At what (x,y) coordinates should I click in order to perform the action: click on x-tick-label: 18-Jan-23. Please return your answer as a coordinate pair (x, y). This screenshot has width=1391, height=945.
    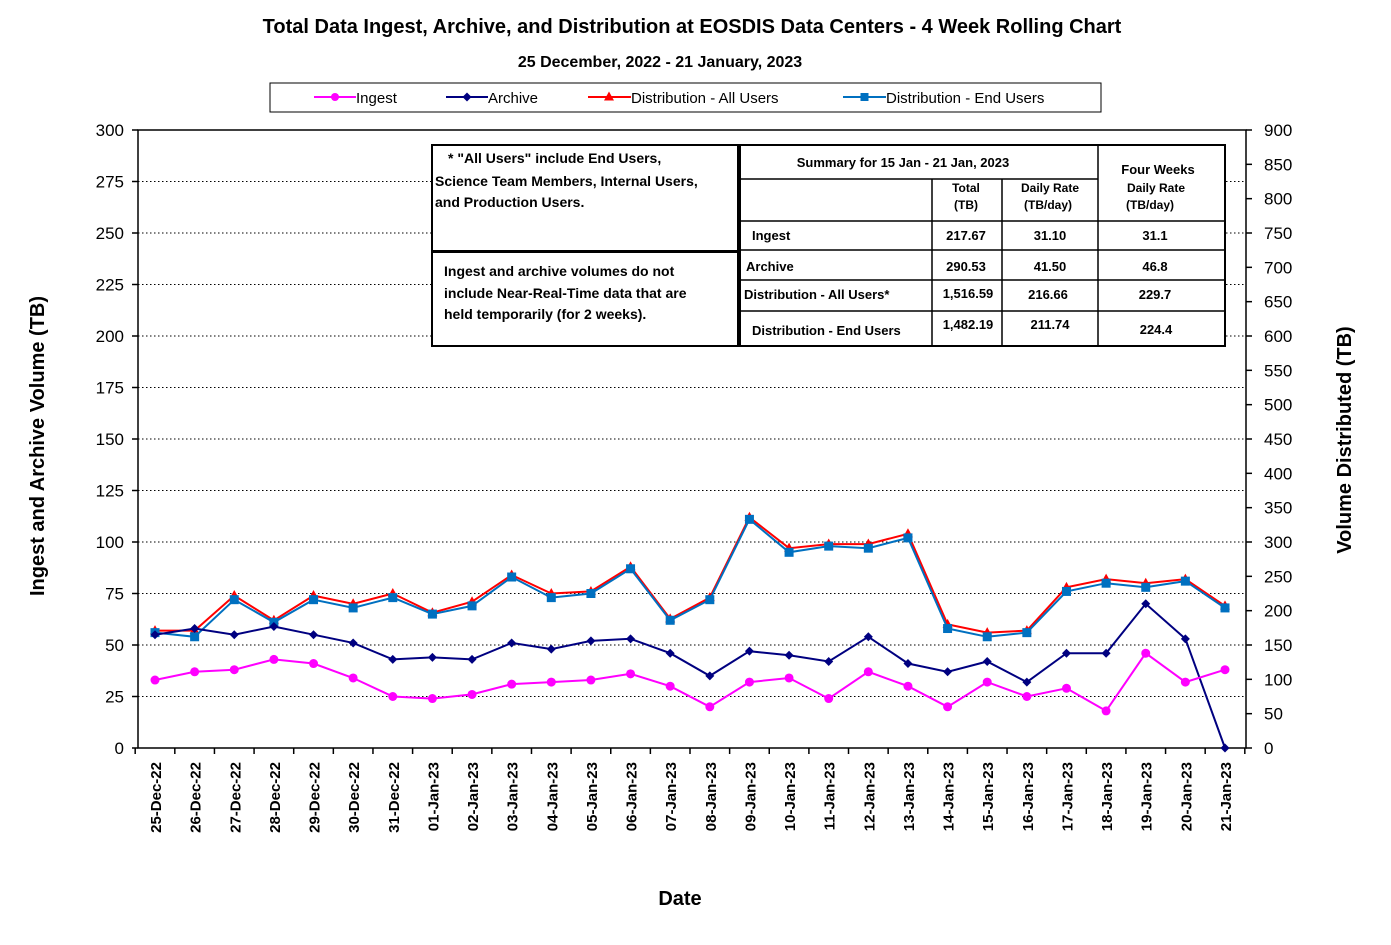
    Looking at the image, I should click on (1107, 796).